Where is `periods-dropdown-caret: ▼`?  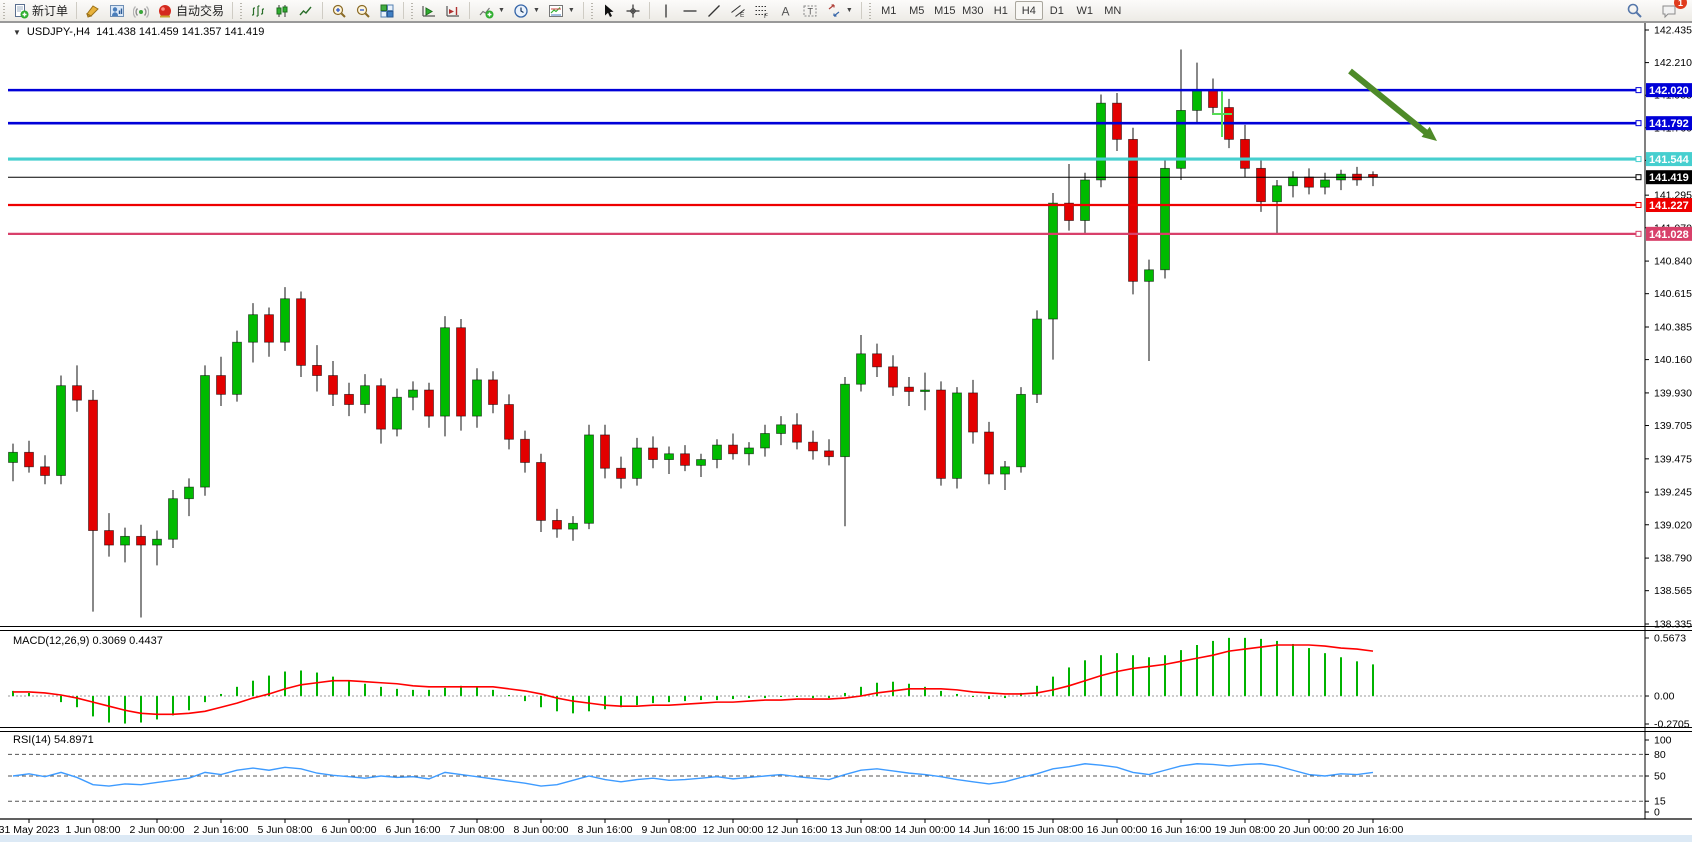 periods-dropdown-caret: ▼ is located at coordinates (536, 10).